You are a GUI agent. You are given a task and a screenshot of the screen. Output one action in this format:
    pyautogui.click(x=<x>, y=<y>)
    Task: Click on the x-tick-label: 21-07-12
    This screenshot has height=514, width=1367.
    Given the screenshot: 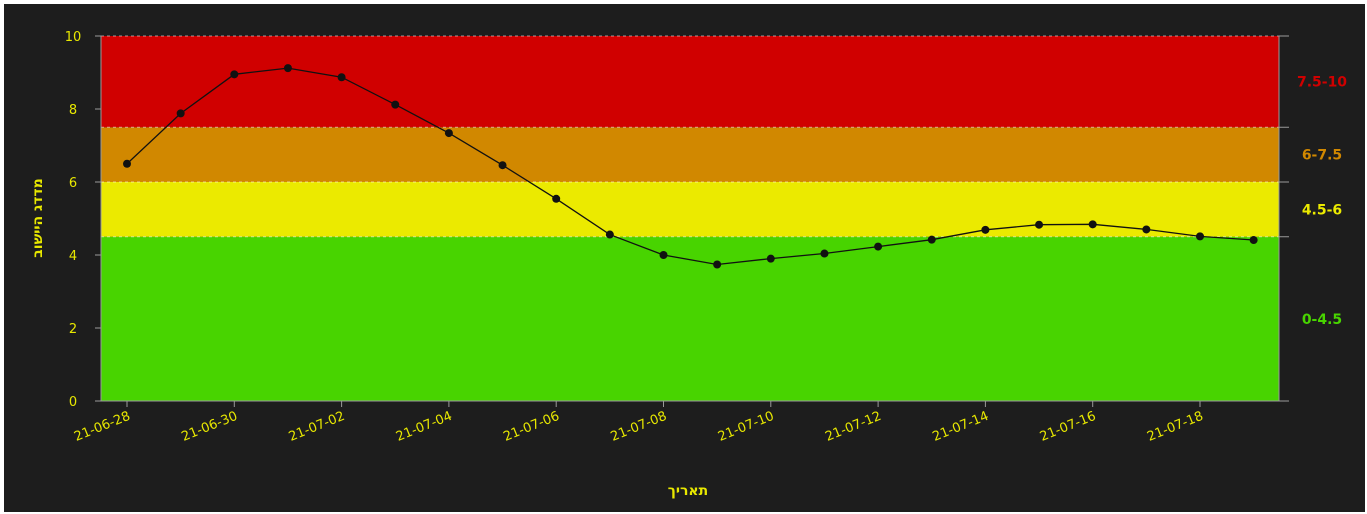 What is the action you would take?
    pyautogui.click(x=853, y=427)
    